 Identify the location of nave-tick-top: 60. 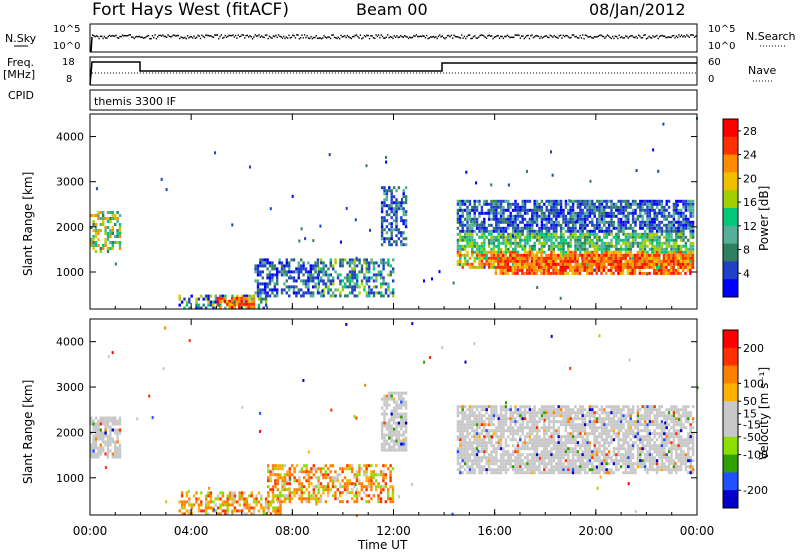
(714, 62).